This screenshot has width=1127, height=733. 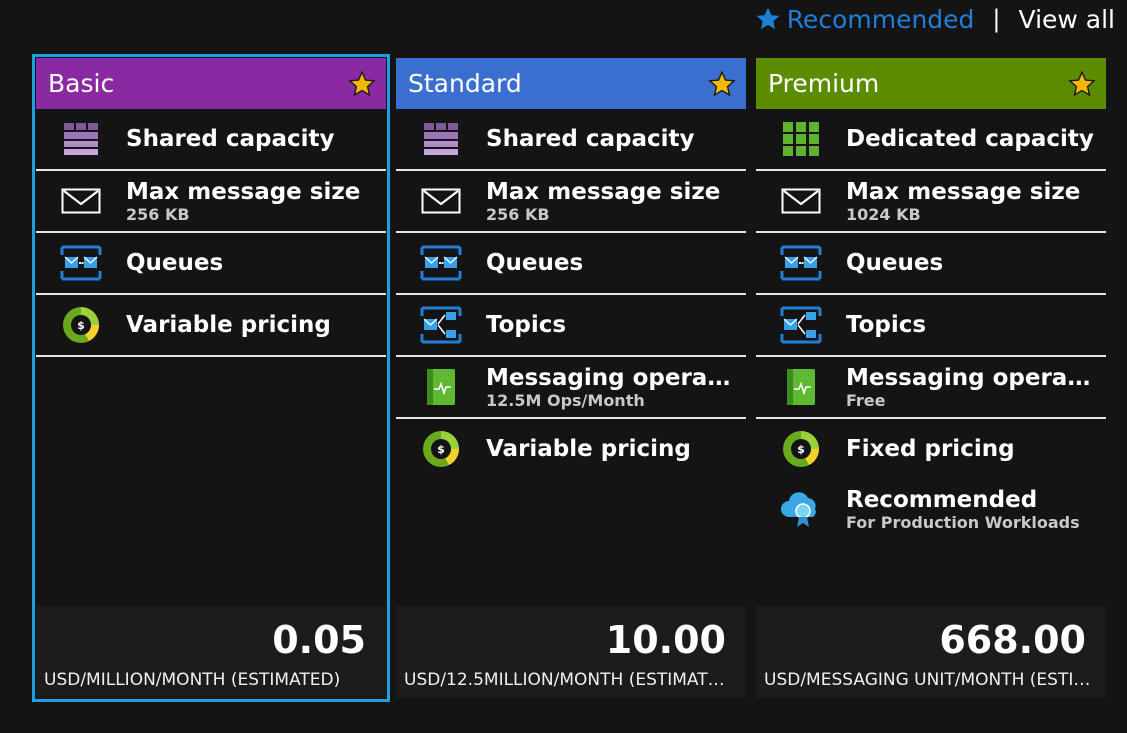 What do you see at coordinates (571, 83) in the screenshot?
I see `card-header: Standard` at bounding box center [571, 83].